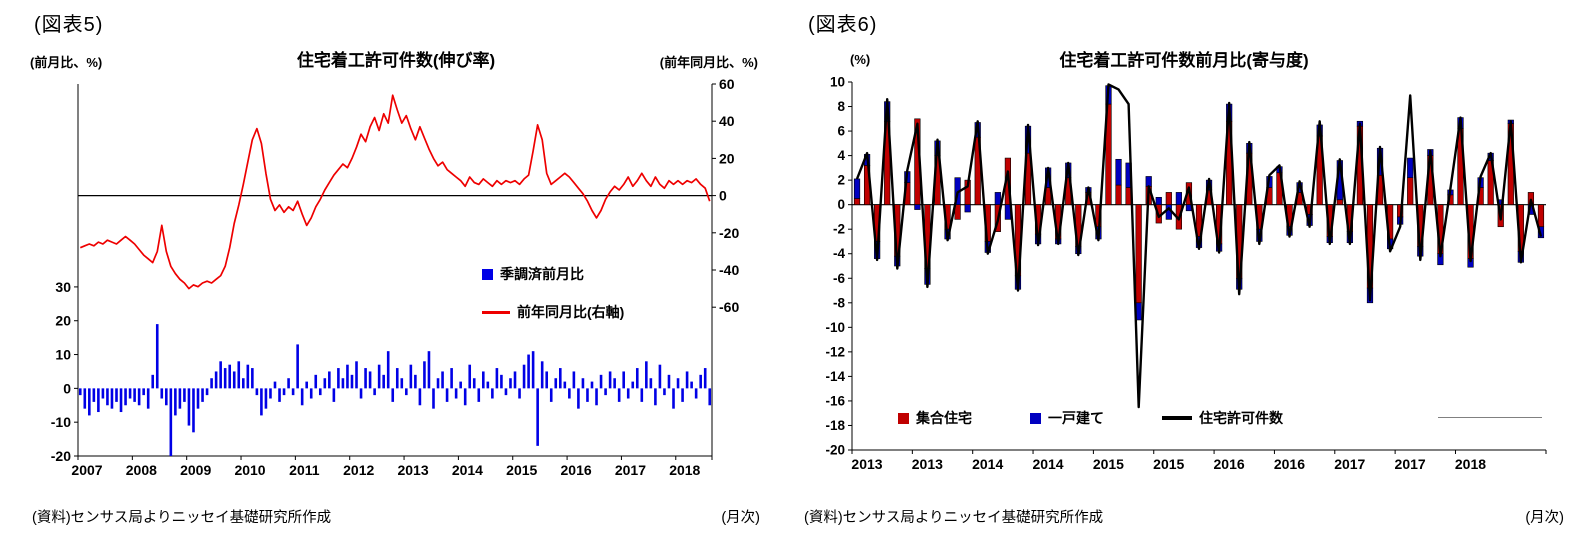 Image resolution: width=1588 pixels, height=552 pixels. What do you see at coordinates (843, 25) in the screenshot?
I see `figure6-caption: (図表6)` at bounding box center [843, 25].